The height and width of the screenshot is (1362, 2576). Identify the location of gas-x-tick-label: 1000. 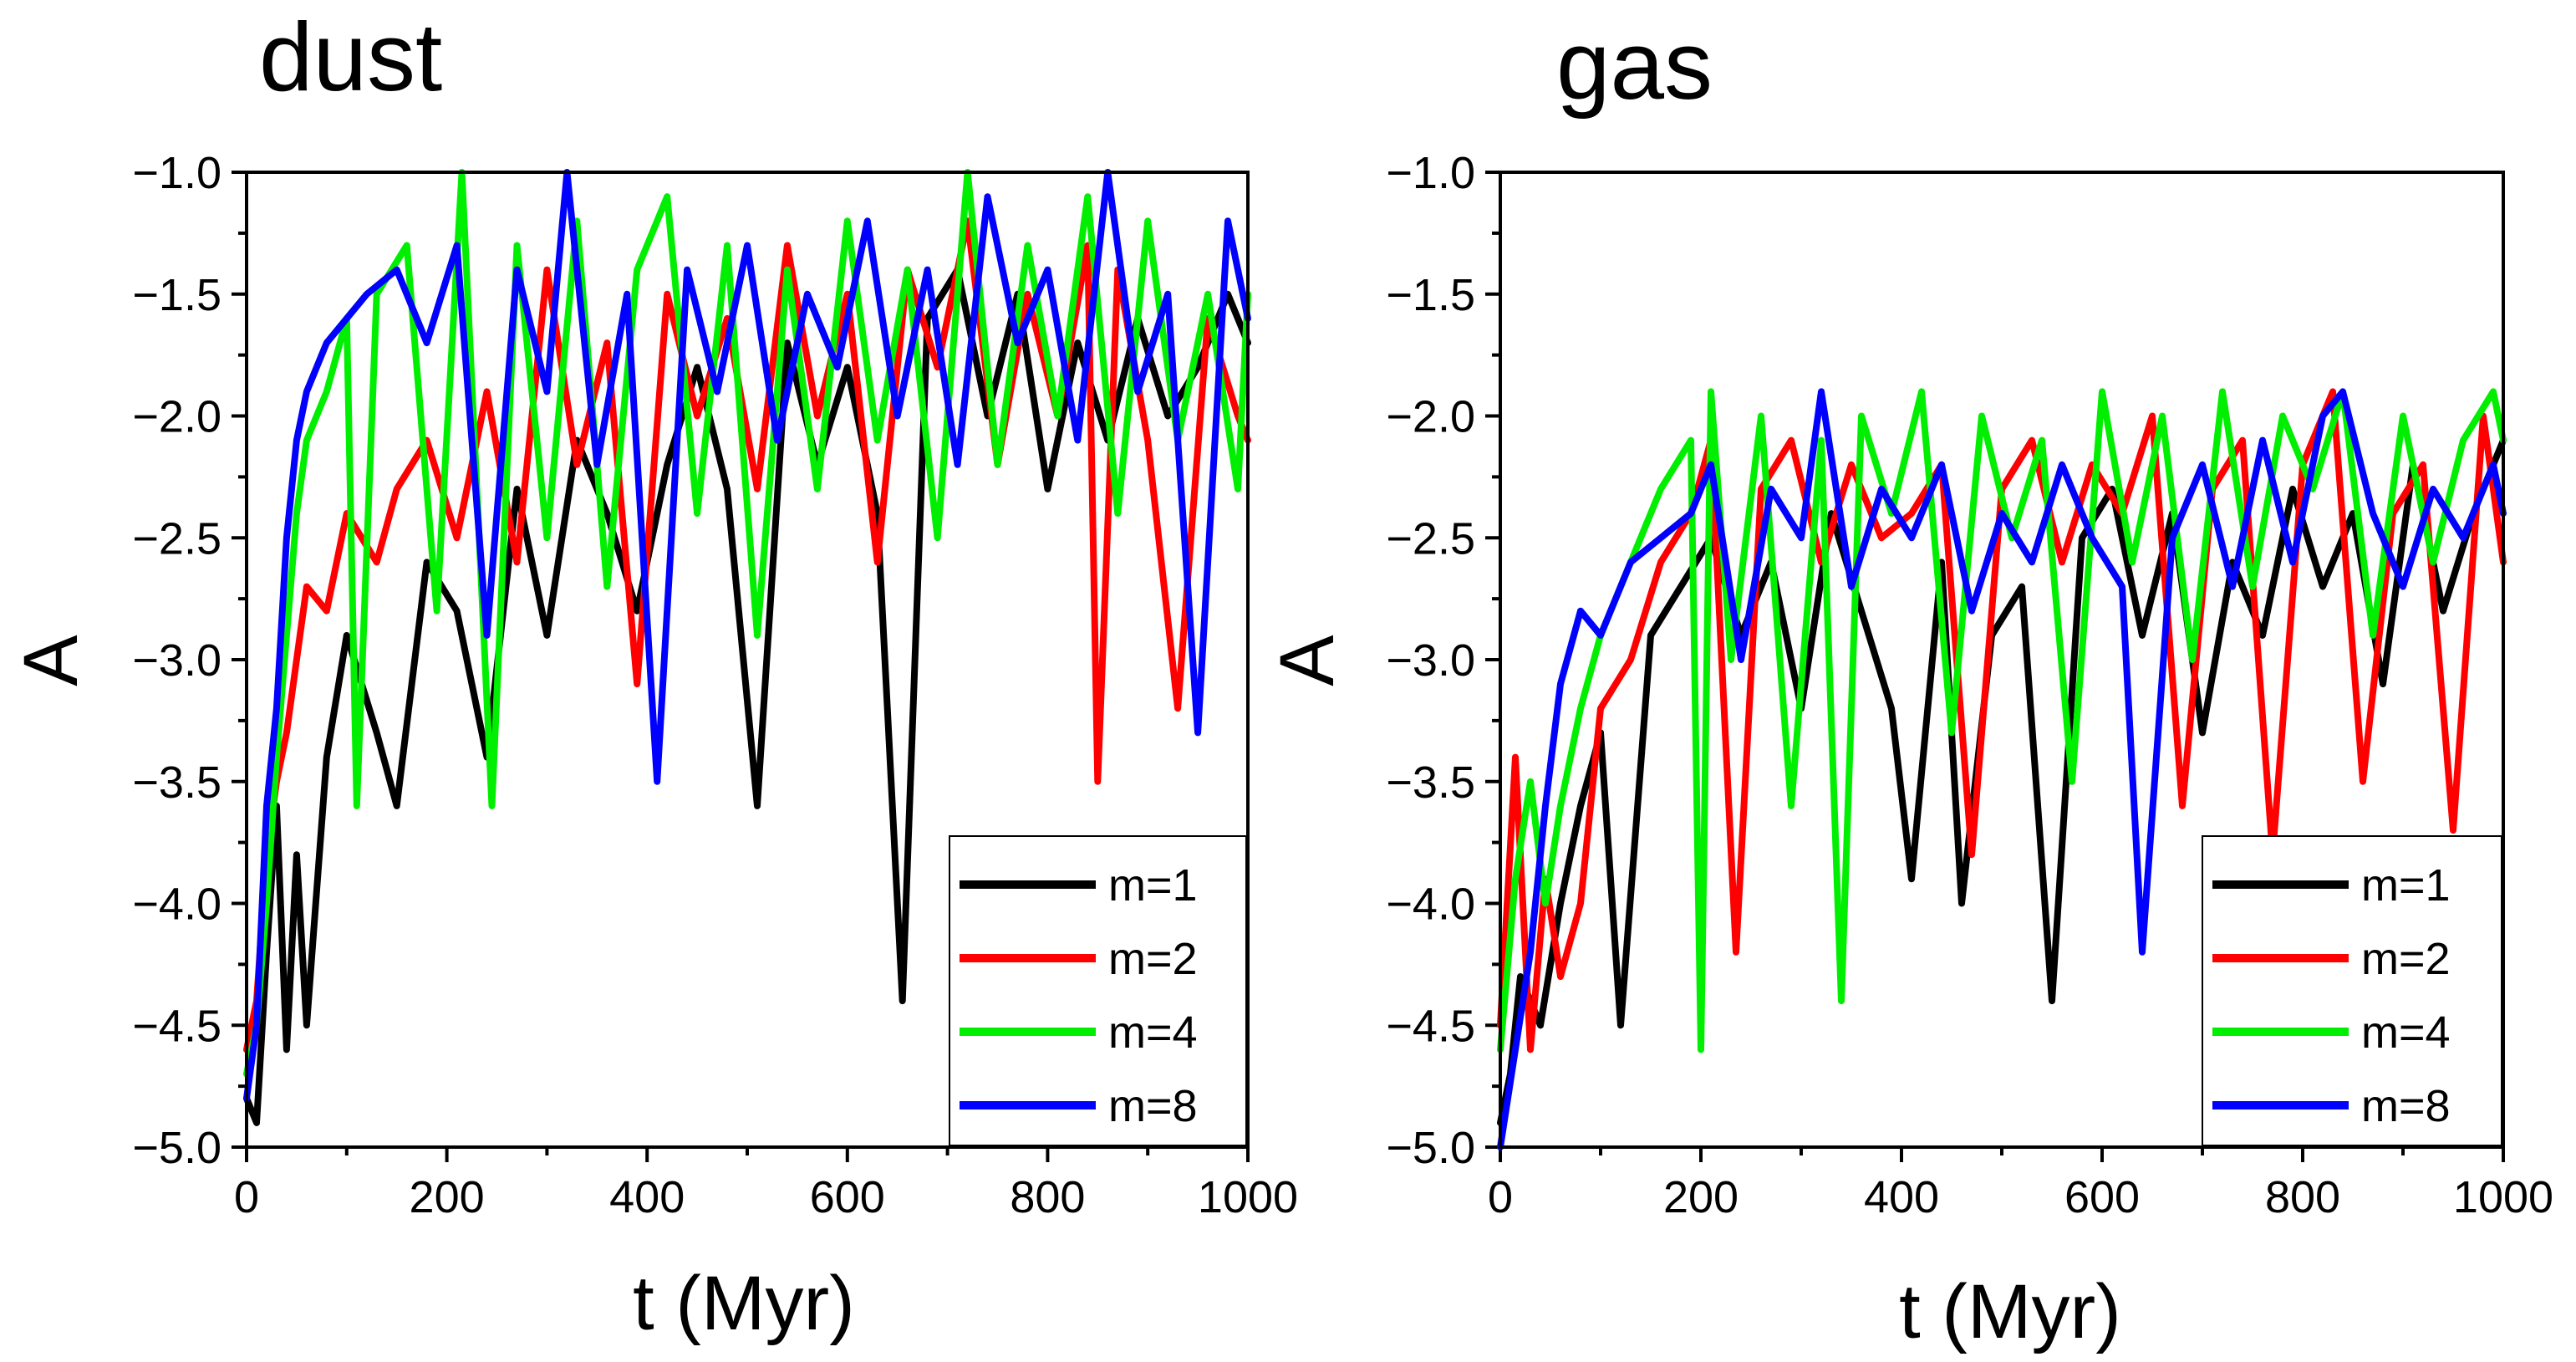
(2503, 1197).